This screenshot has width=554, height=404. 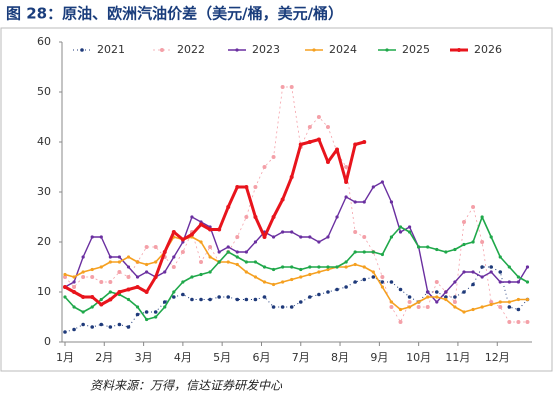 I want to click on y-tick-label: 20, so click(x=44, y=241).